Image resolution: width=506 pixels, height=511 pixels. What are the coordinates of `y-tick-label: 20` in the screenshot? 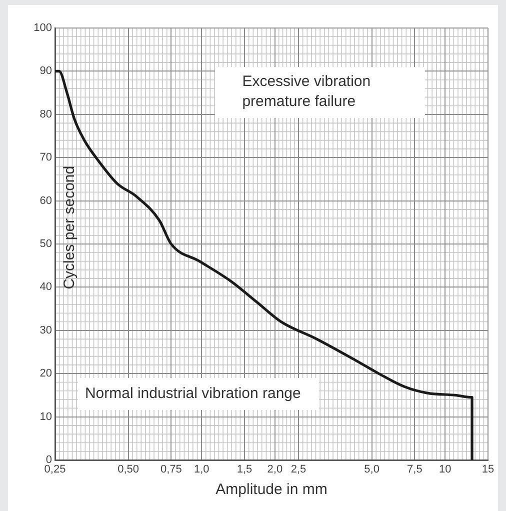 It's located at (46, 374).